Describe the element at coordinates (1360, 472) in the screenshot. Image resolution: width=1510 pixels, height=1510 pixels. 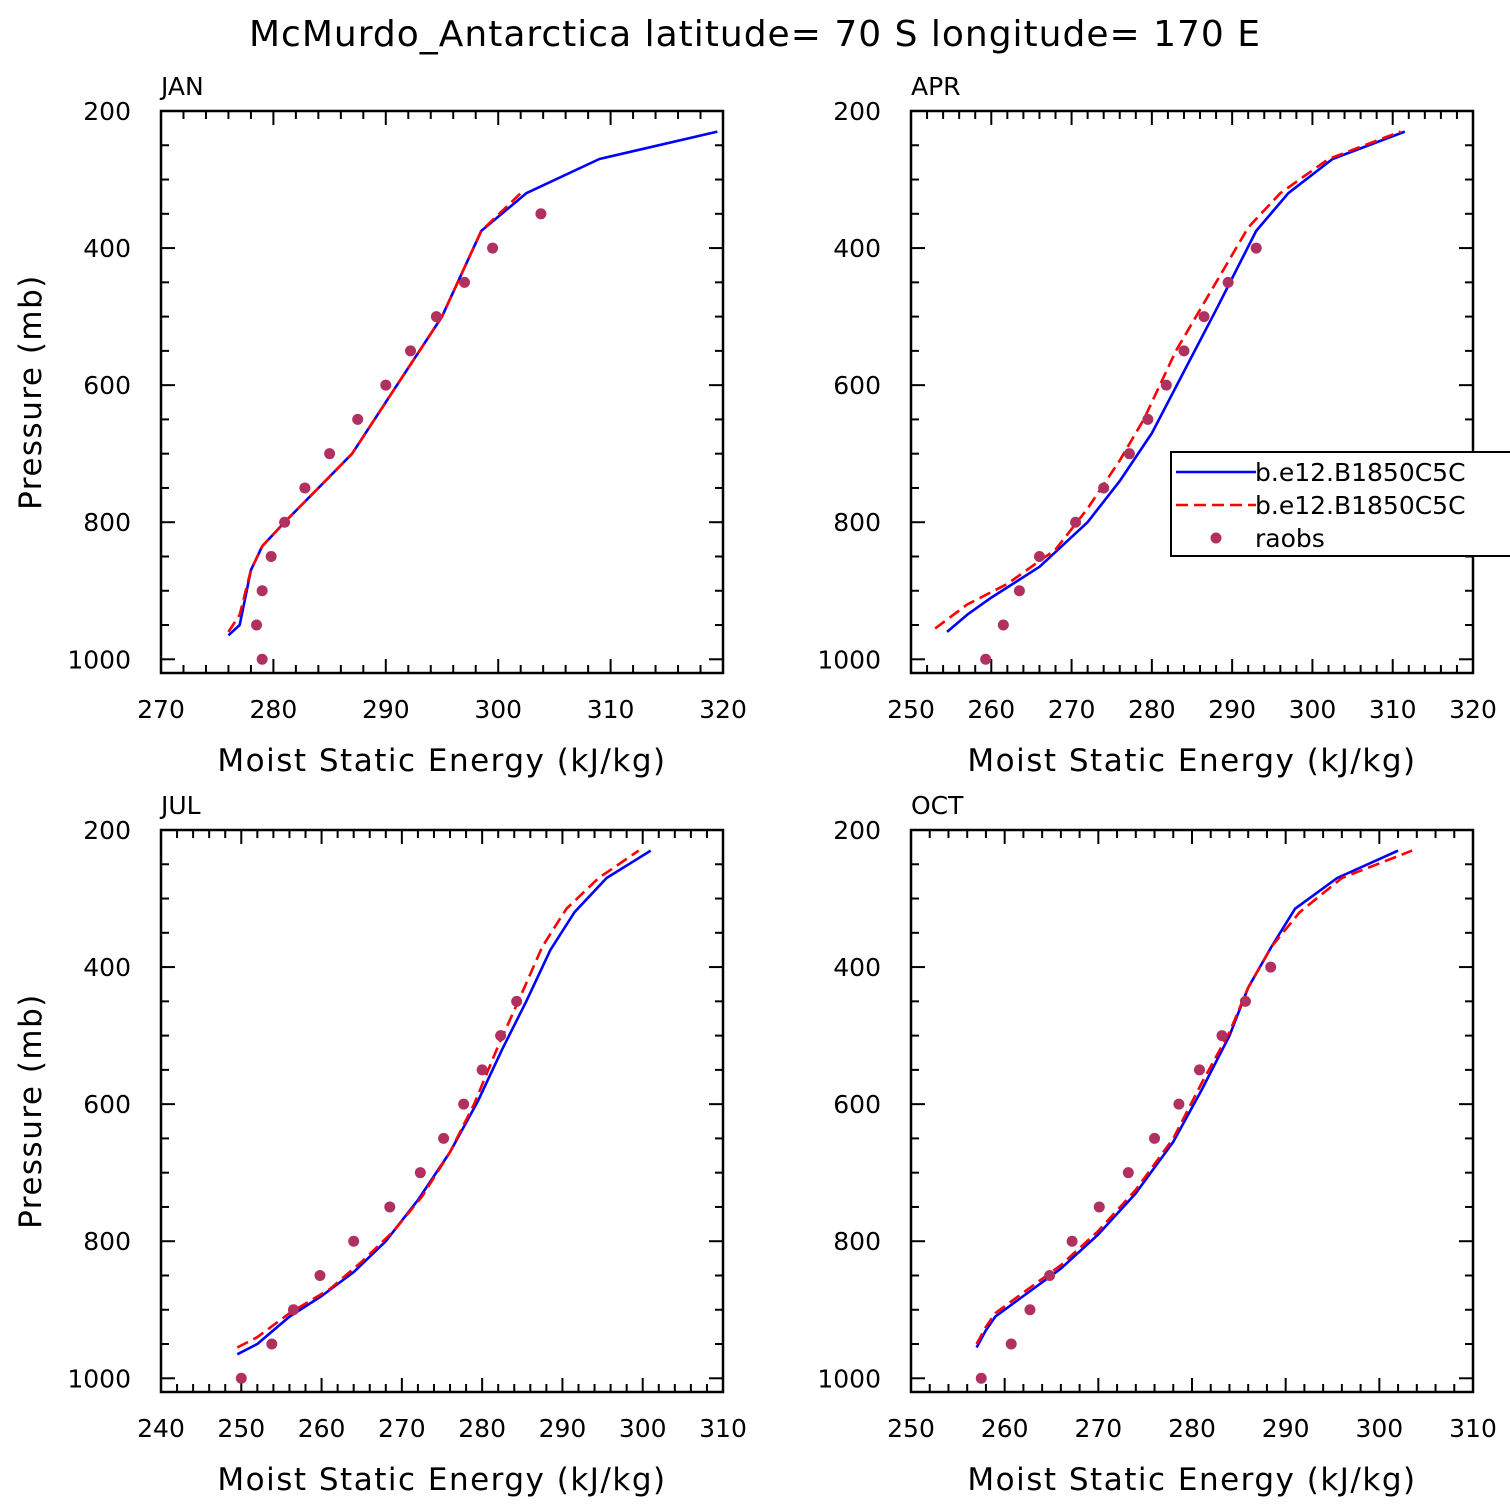
I see `legend-label: b.e12.B1850C5C` at that location.